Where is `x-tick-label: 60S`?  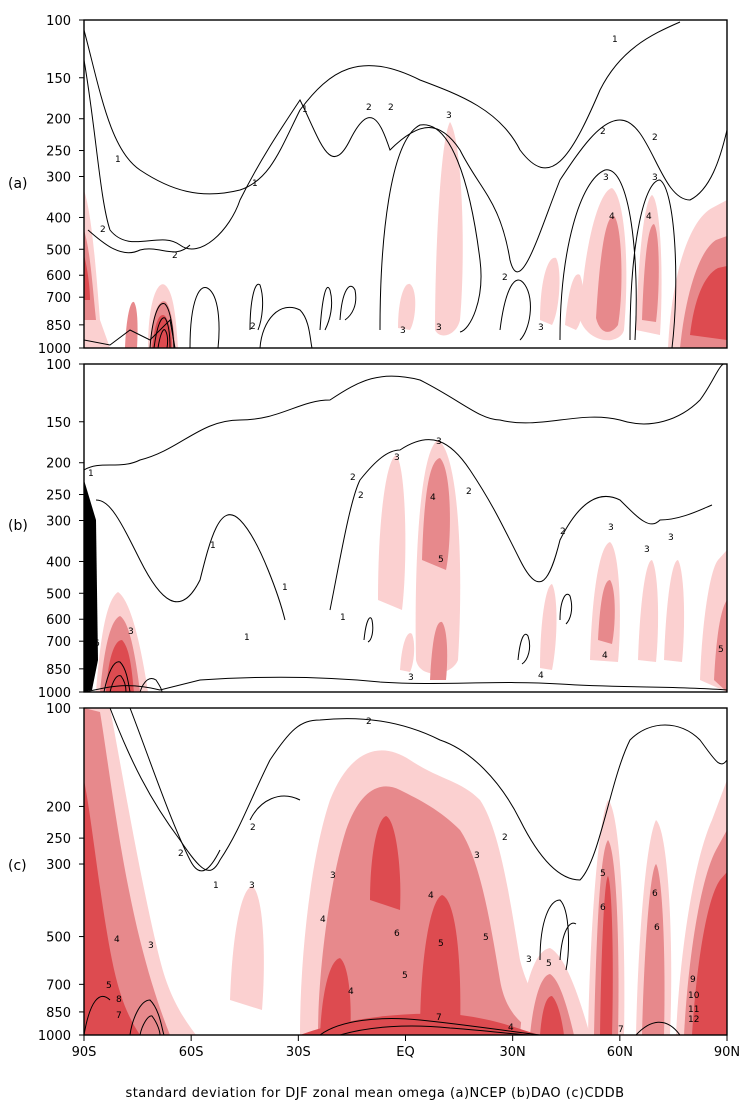
x-tick-label: 60S is located at coordinates (191, 1052).